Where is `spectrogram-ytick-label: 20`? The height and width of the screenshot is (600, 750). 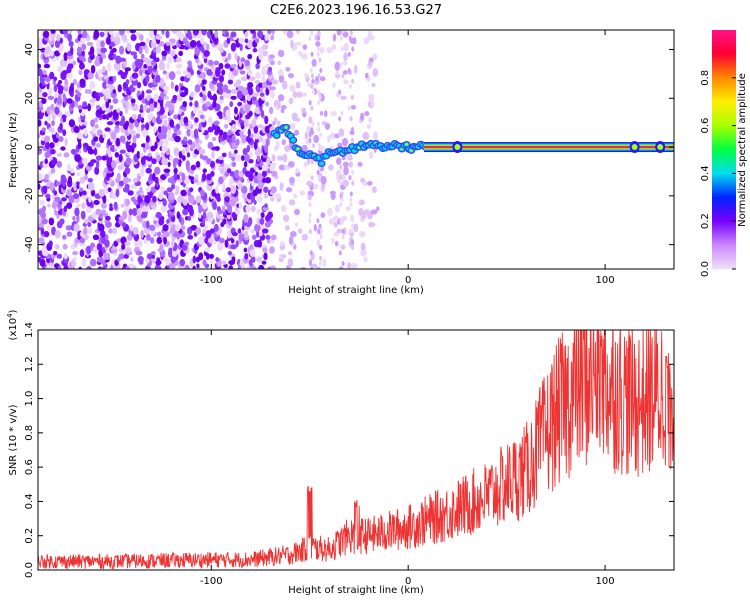 spectrogram-ytick-label: 20 is located at coordinates (29, 98).